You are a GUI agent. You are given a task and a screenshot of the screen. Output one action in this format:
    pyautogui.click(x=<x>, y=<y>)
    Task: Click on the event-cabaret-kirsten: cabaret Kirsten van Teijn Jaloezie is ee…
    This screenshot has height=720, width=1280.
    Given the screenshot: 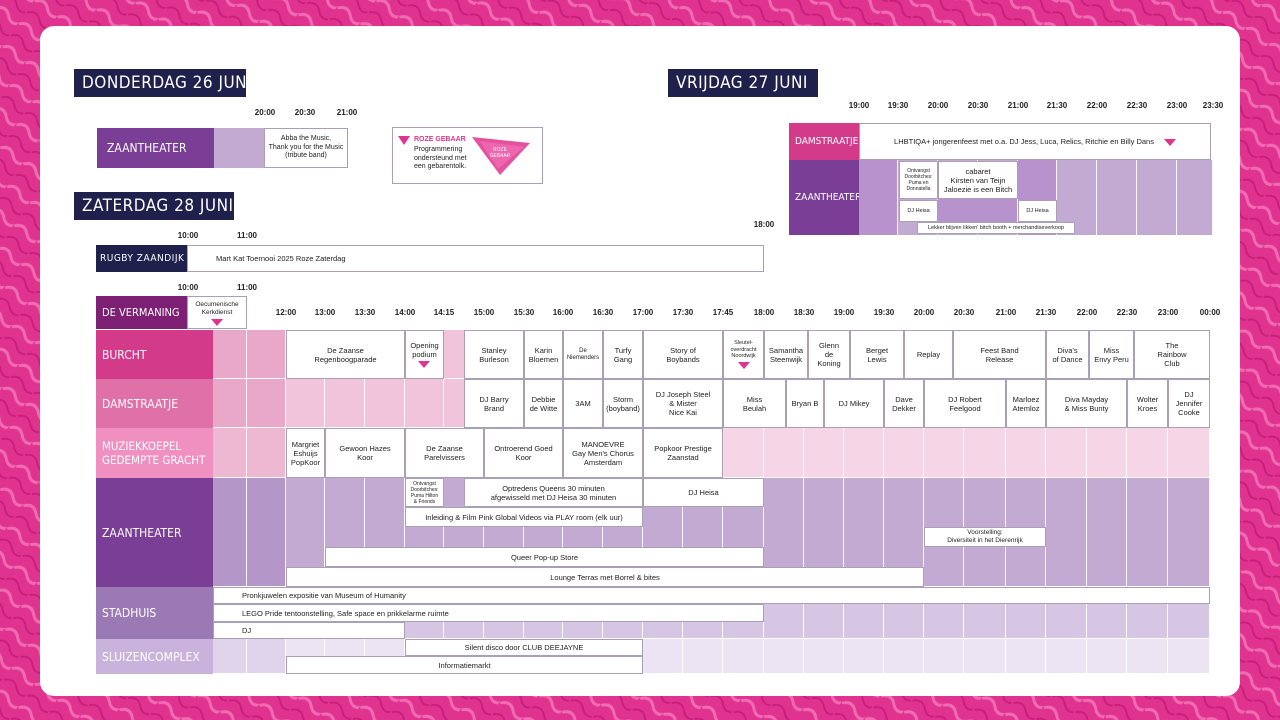 What is the action you would take?
    pyautogui.click(x=978, y=180)
    